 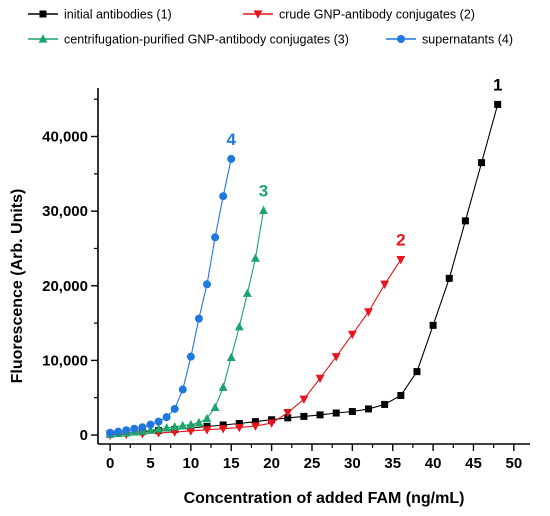 I want to click on x-tick-label: 45, so click(x=473, y=463).